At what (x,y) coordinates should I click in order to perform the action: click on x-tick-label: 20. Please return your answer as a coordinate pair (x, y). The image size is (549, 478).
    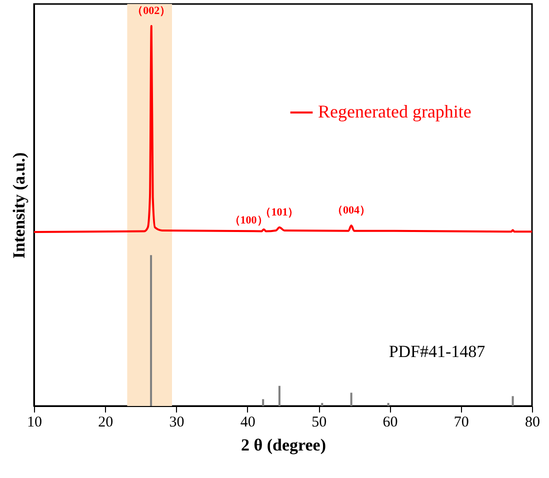
    Looking at the image, I should click on (106, 422).